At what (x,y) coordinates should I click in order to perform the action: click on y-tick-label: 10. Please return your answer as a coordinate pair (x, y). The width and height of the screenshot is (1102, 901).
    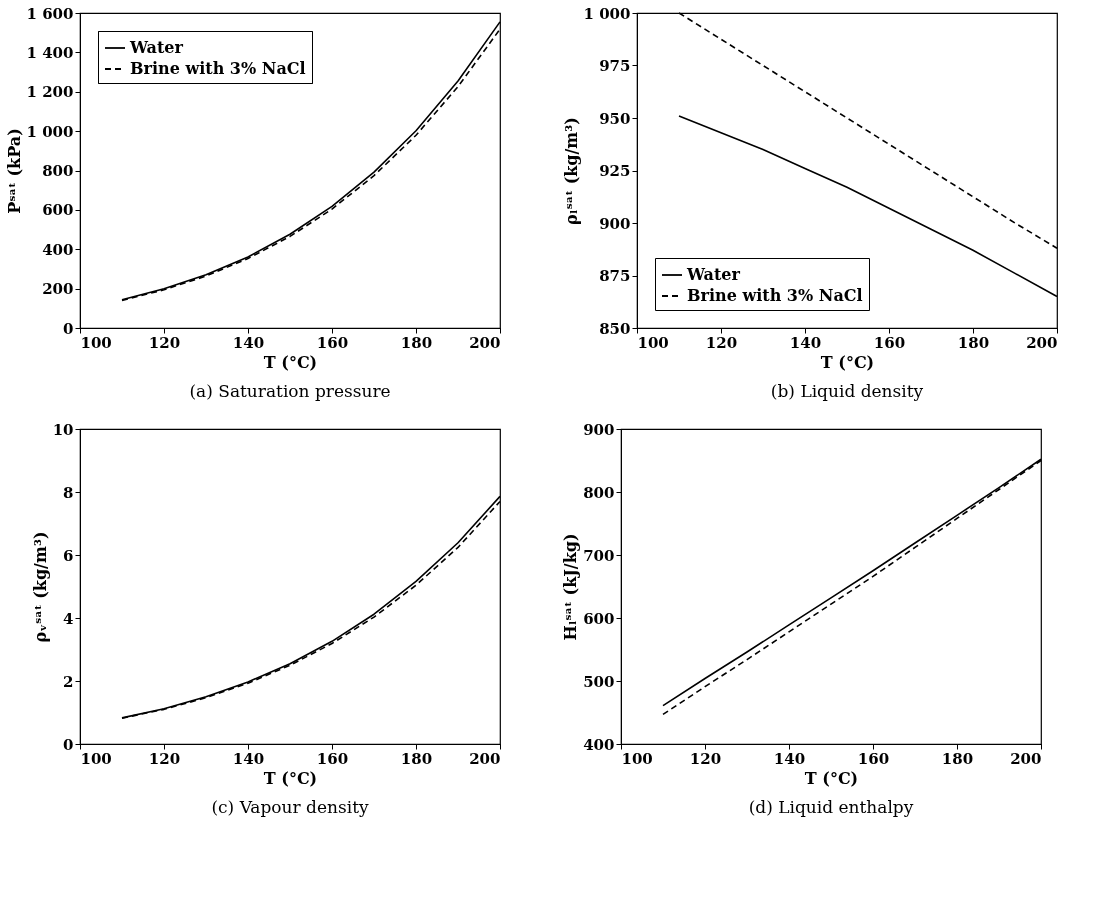
    Looking at the image, I should click on (63, 429).